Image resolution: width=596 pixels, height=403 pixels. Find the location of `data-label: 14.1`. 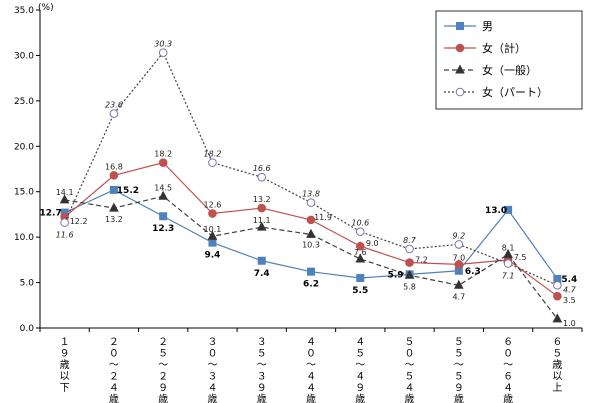

data-label: 14.1 is located at coordinates (65, 192).